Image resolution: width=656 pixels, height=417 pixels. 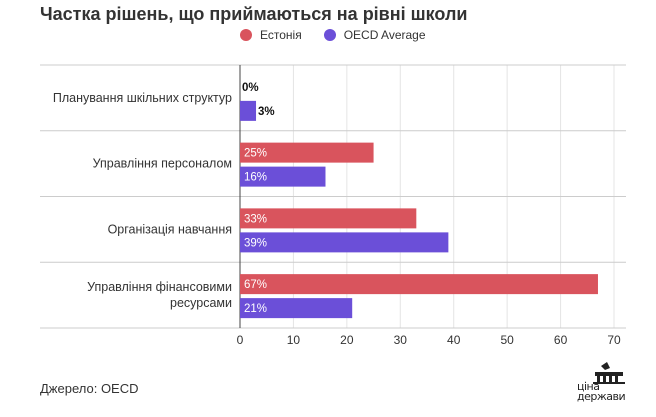 I want to click on legend-label-series-0: Естонія, so click(x=281, y=35).